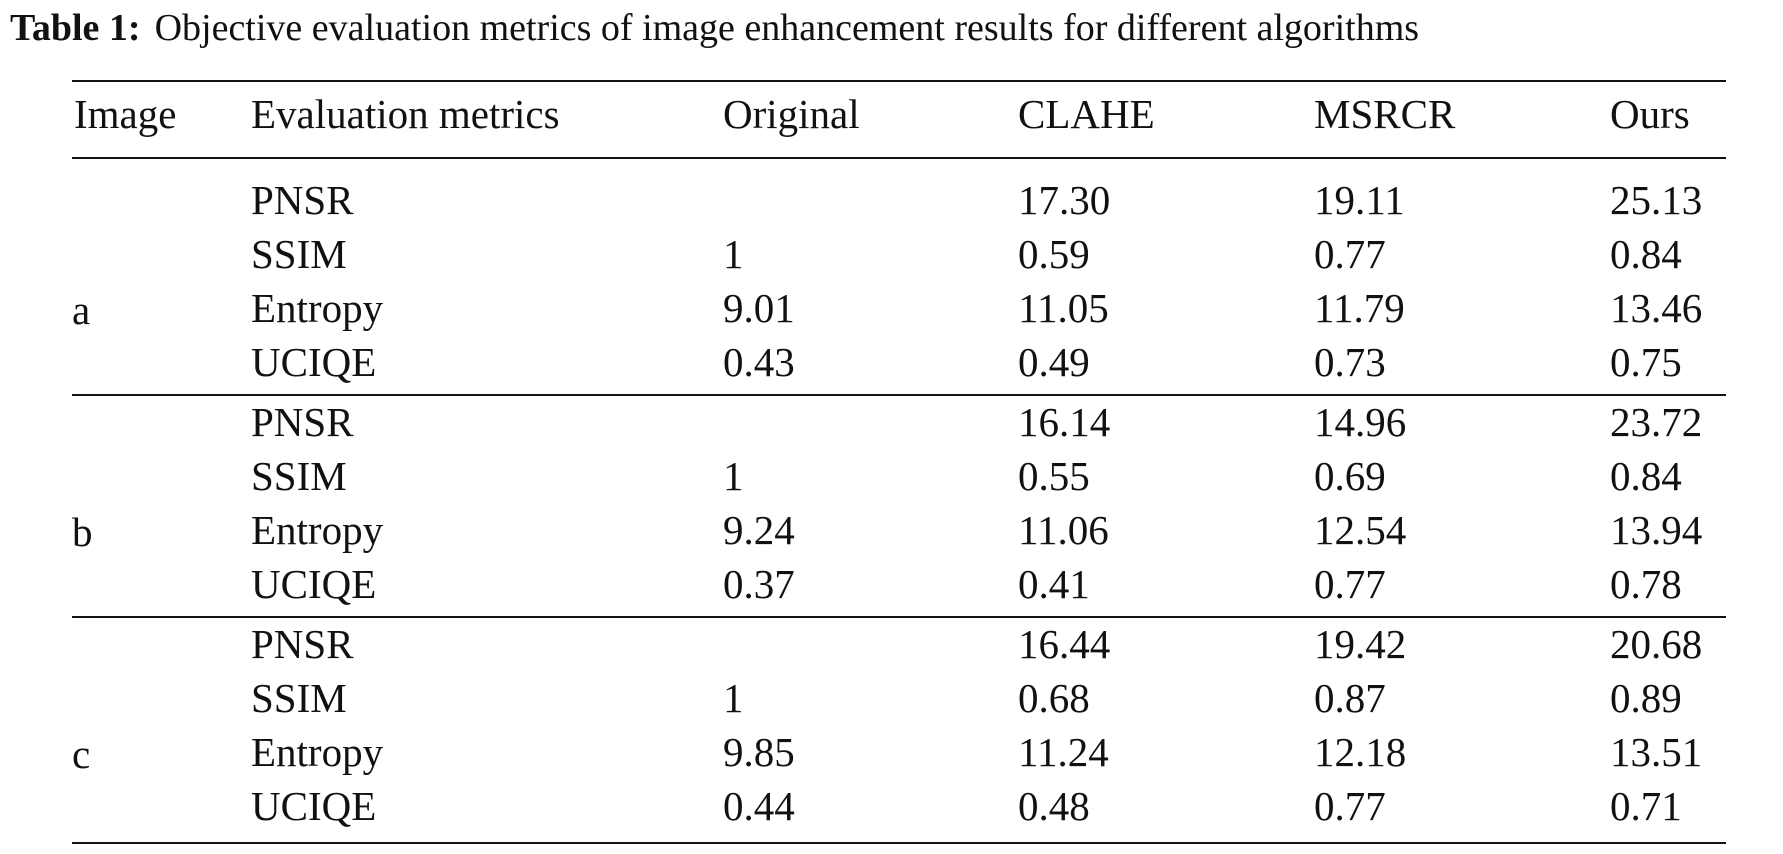  I want to click on original-cell: 0.37, so click(759, 584).